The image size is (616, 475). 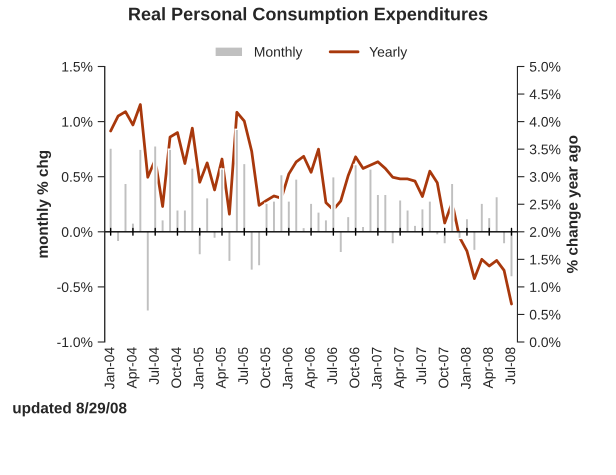 What do you see at coordinates (332, 365) in the screenshot?
I see `x-tick-label: Jul-06` at bounding box center [332, 365].